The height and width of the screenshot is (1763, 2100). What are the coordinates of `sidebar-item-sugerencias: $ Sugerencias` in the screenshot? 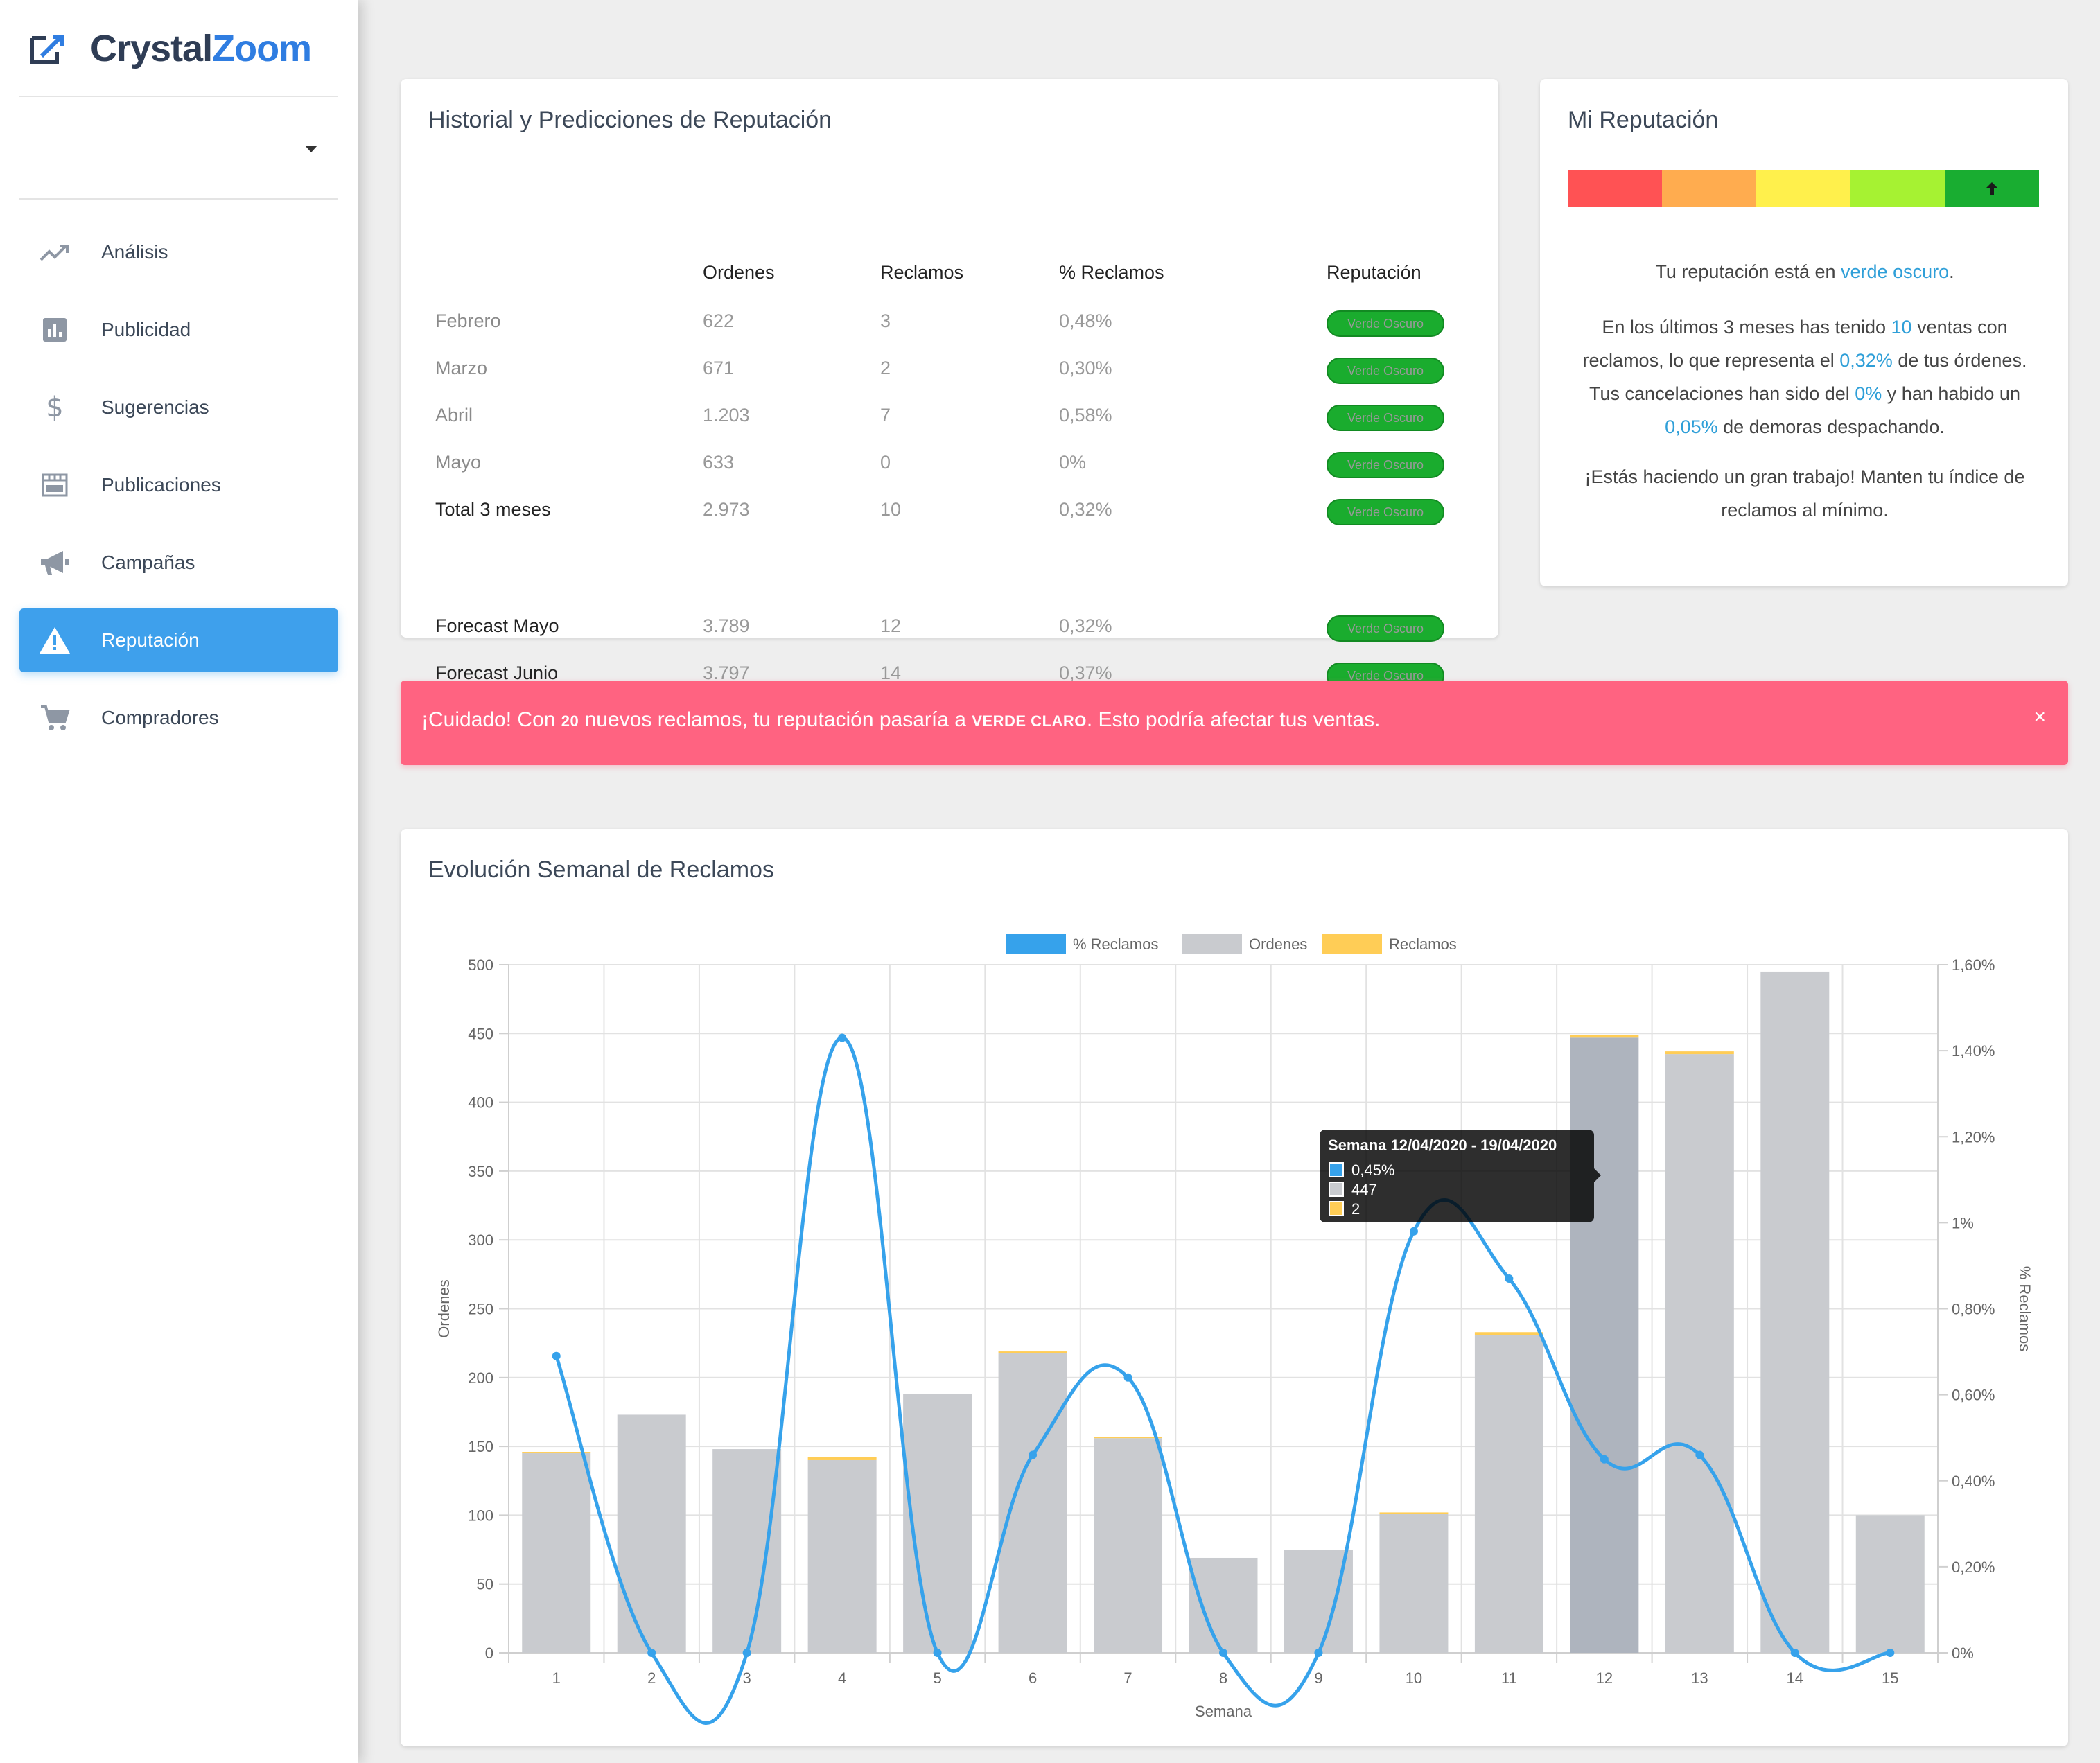 It's located at (178, 408).